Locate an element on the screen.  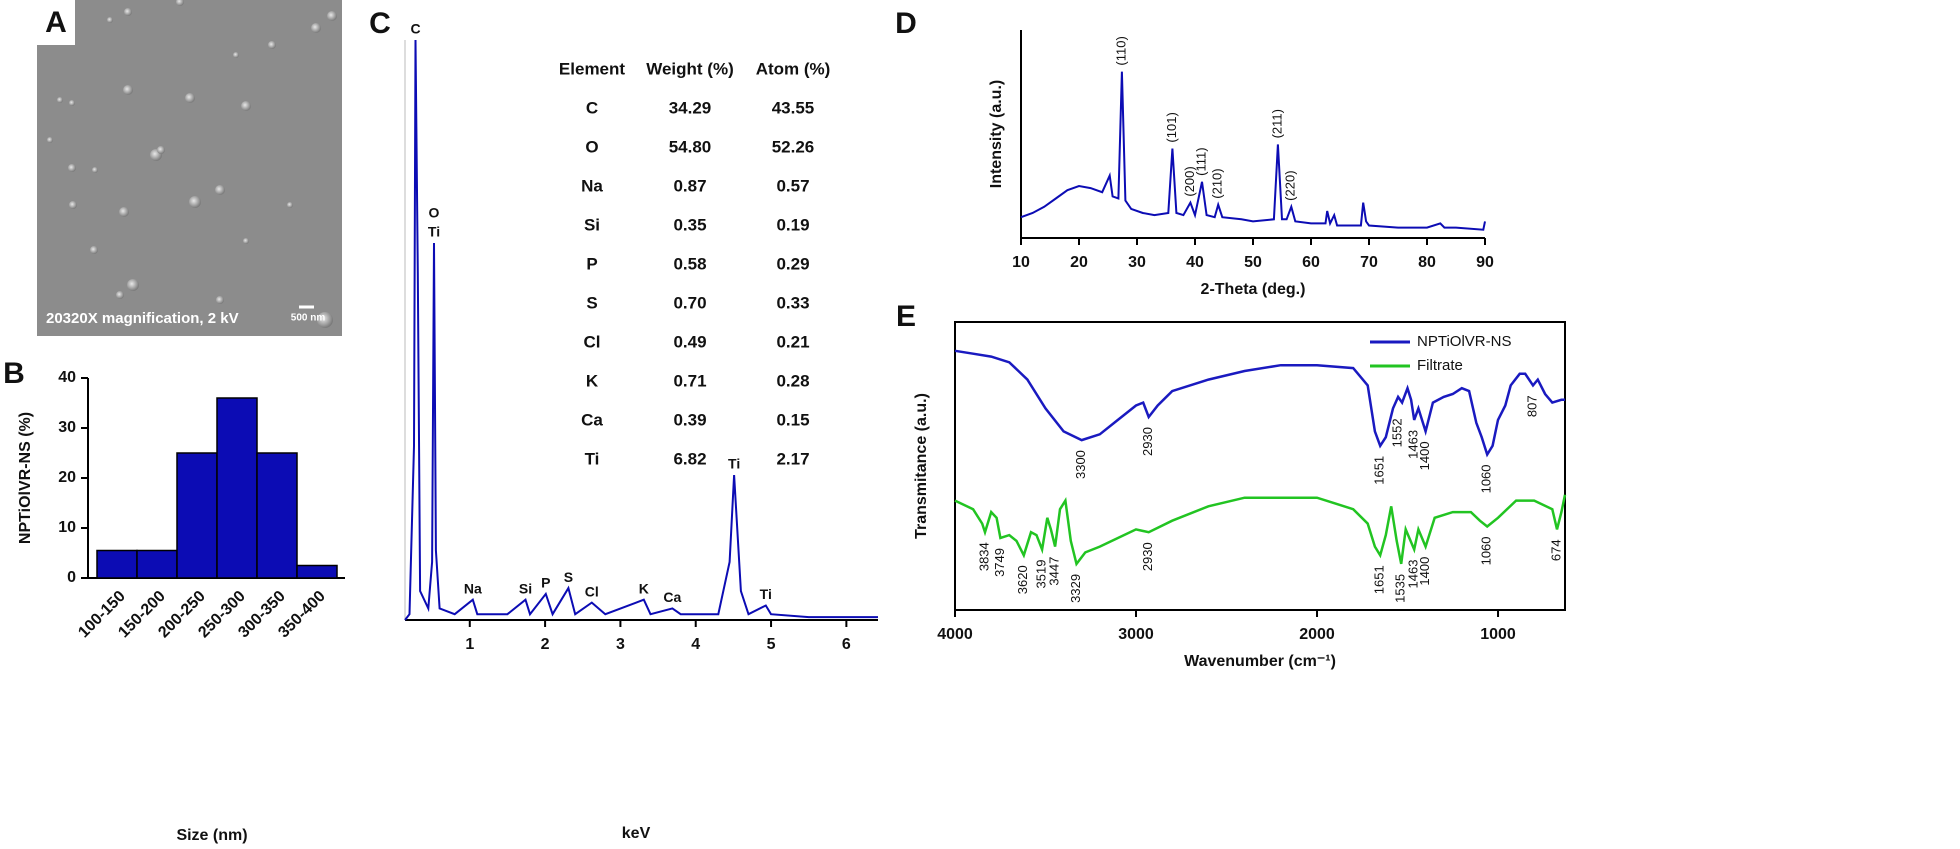
peak-label: (101) is located at coordinates (1171, 127).